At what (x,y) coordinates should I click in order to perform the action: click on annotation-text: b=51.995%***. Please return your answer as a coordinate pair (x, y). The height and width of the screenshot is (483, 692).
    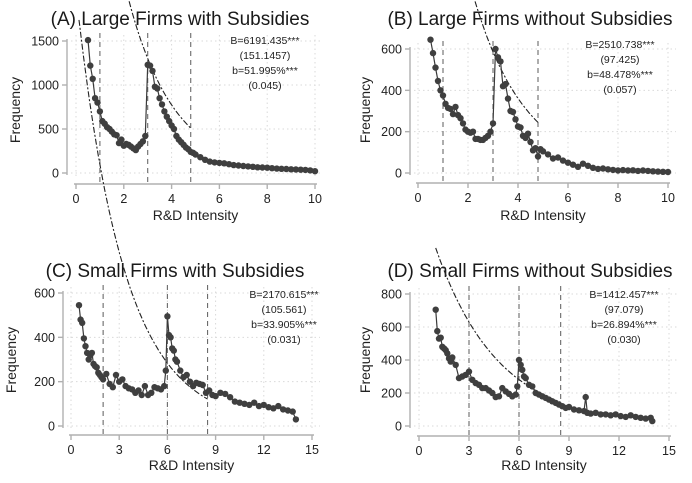
    Looking at the image, I should click on (265, 71).